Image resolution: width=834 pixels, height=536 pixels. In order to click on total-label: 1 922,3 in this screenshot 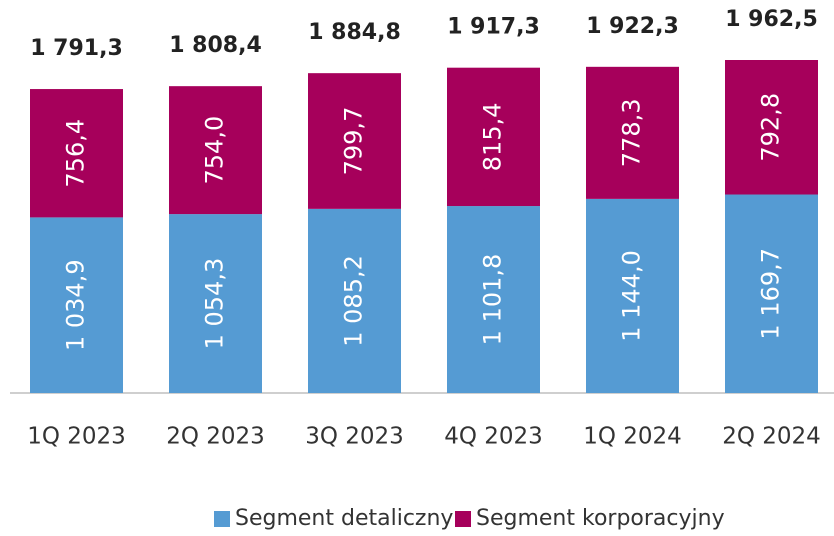, I will do `click(632, 26)`.